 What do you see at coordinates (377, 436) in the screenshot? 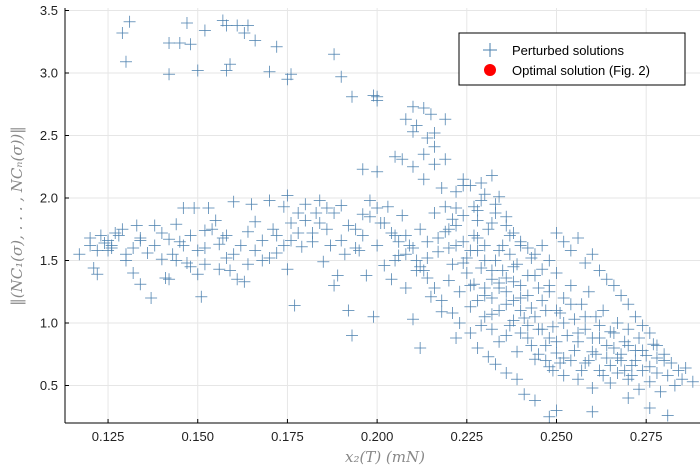
I see `x-tick-label: 0.200` at bounding box center [377, 436].